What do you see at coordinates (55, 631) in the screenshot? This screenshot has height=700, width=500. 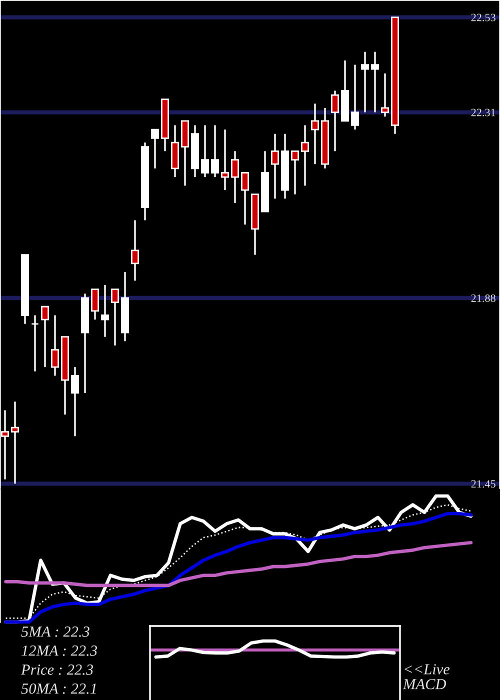 I see `text: 5MA : 22.3` at bounding box center [55, 631].